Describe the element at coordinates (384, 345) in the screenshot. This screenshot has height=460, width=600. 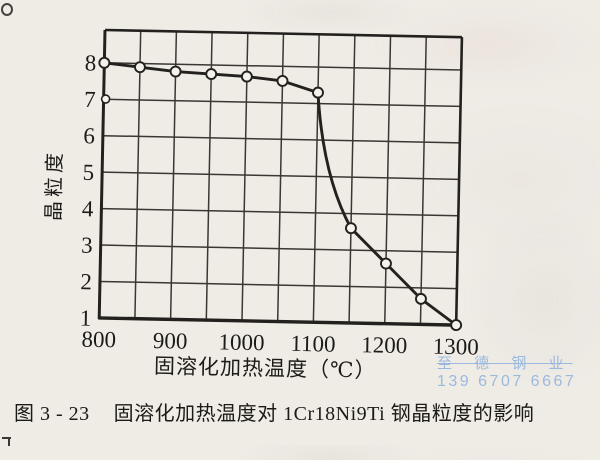
I see `x-tick-label: 1200` at that location.